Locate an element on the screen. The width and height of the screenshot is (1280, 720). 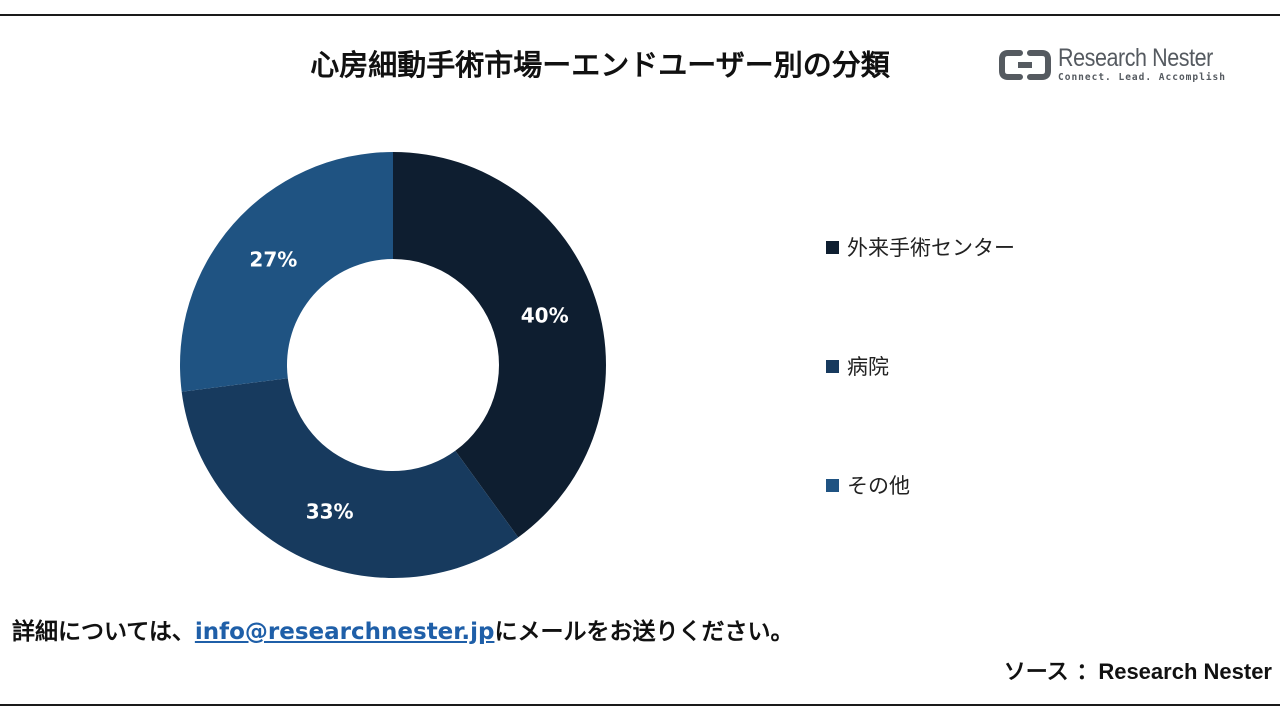
chart-title: 心房細動手術市場ーエンドユーザー別の分類 is located at coordinates (600, 65).